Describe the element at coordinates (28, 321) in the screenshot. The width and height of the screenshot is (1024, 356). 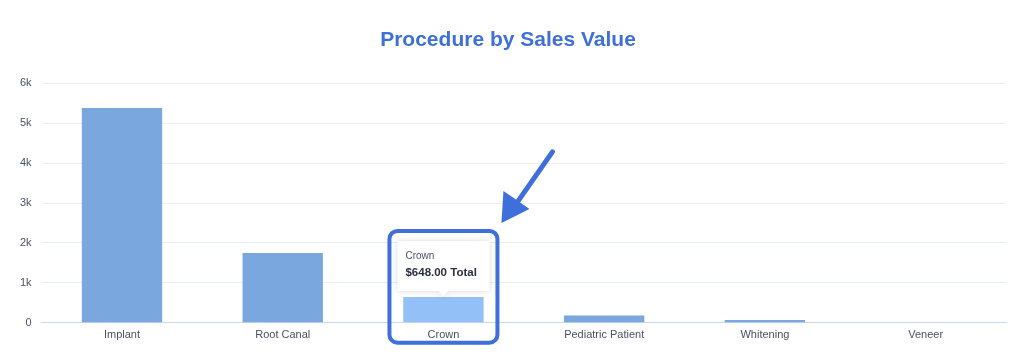
I see `y-tick-label: 0` at that location.